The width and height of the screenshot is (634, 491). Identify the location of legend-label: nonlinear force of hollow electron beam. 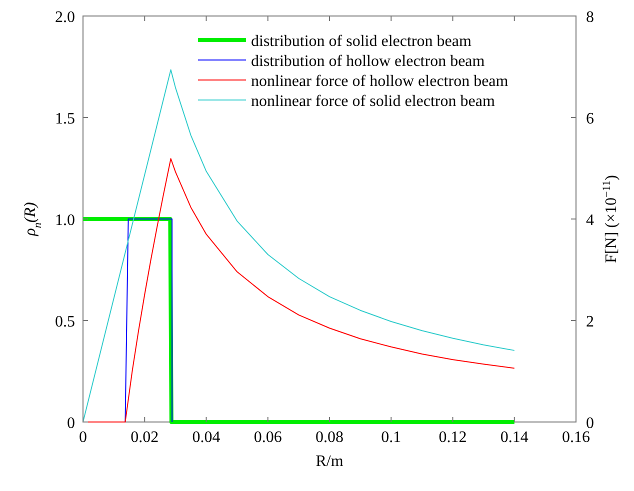
(380, 81).